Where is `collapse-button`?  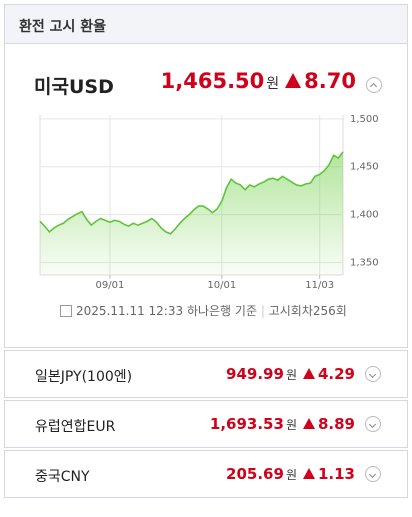
collapse-button is located at coordinates (374, 85).